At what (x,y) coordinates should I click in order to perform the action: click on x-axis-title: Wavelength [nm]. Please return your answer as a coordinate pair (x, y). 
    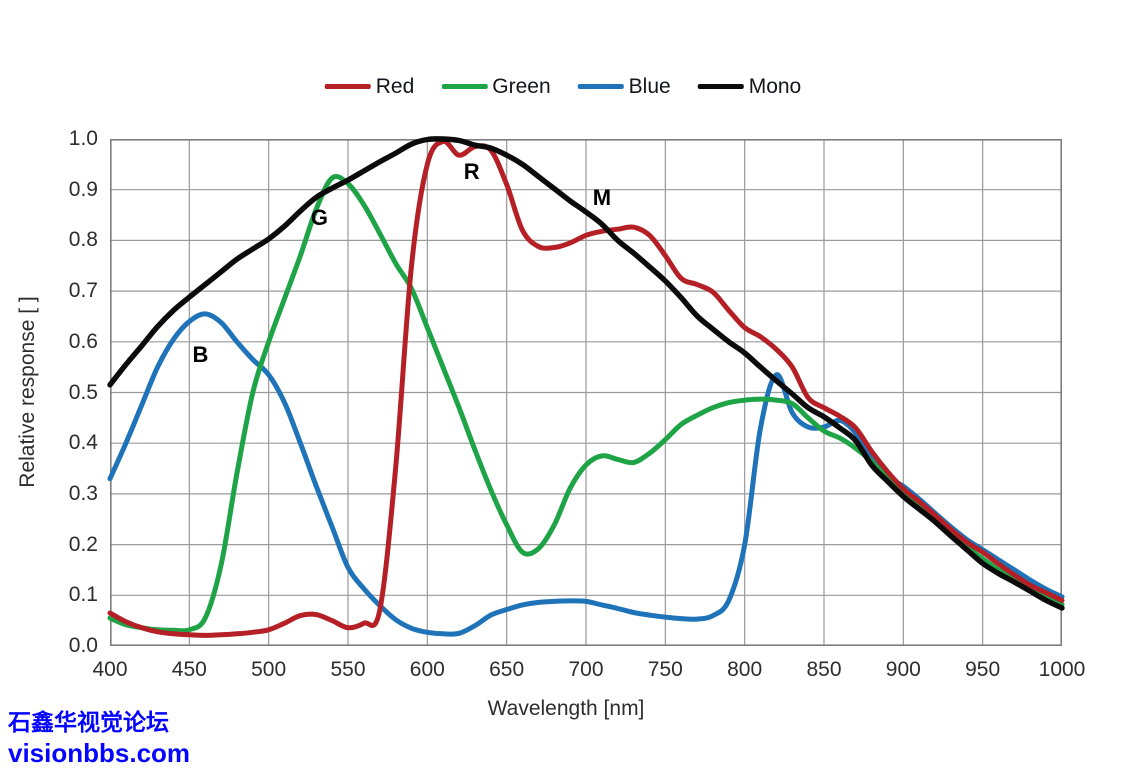
    Looking at the image, I should click on (566, 708).